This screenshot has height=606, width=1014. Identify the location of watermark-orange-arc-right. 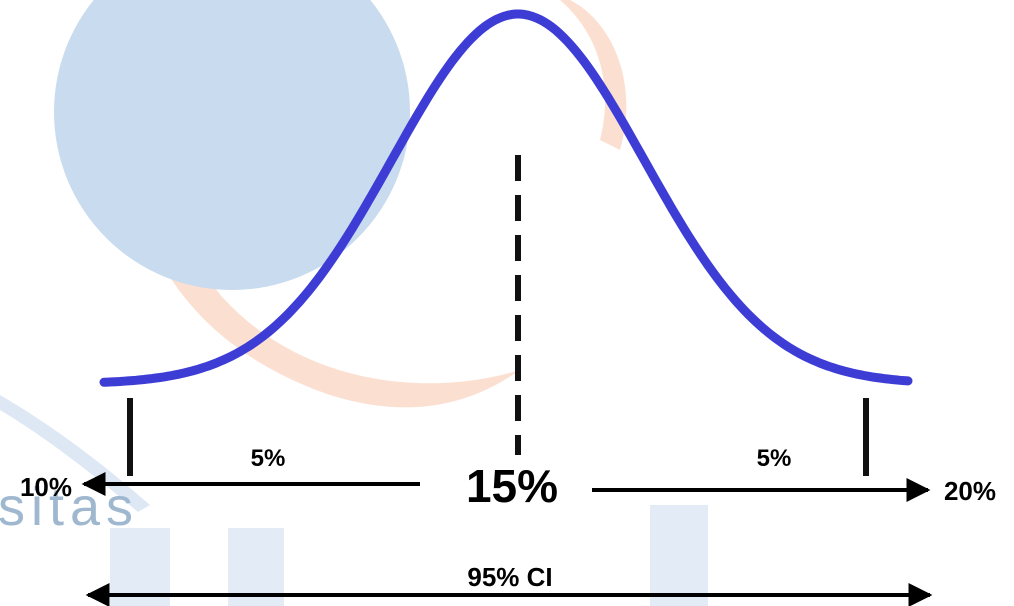
(593, 75).